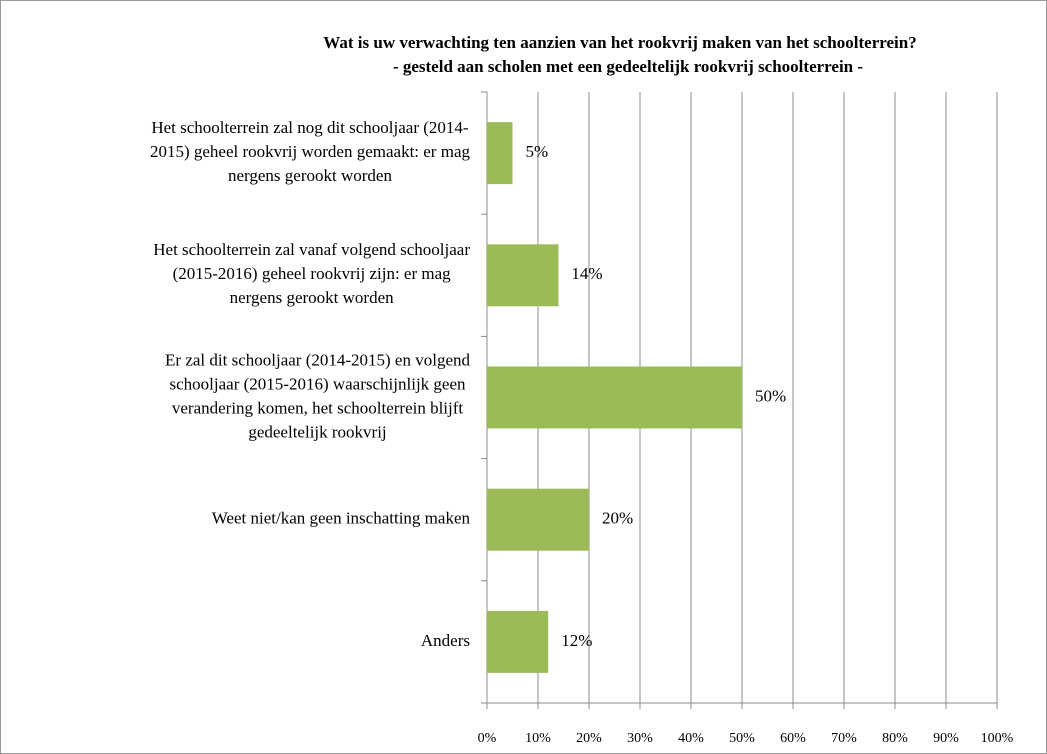  I want to click on x-tick-label: 80%, so click(895, 738).